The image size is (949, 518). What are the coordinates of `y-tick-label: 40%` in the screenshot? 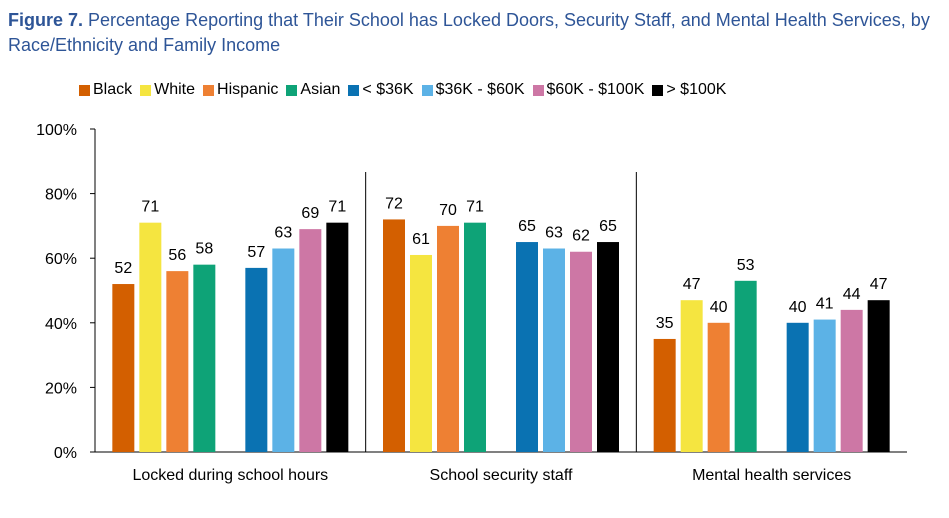 It's located at (61, 324).